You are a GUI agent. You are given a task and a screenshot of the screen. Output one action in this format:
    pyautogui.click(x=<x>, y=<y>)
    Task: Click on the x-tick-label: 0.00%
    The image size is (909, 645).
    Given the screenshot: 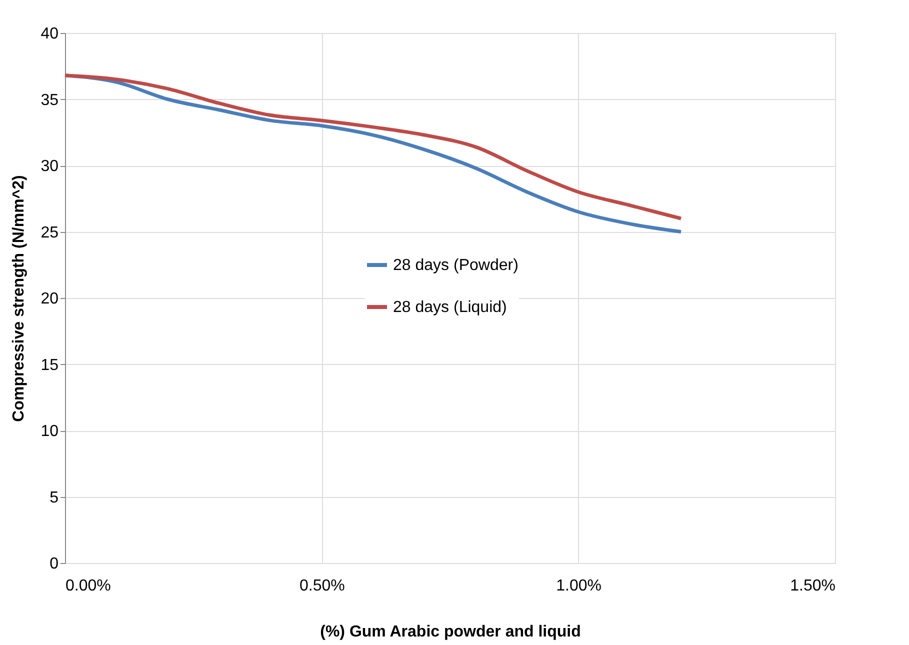 What is the action you would take?
    pyautogui.click(x=88, y=586)
    